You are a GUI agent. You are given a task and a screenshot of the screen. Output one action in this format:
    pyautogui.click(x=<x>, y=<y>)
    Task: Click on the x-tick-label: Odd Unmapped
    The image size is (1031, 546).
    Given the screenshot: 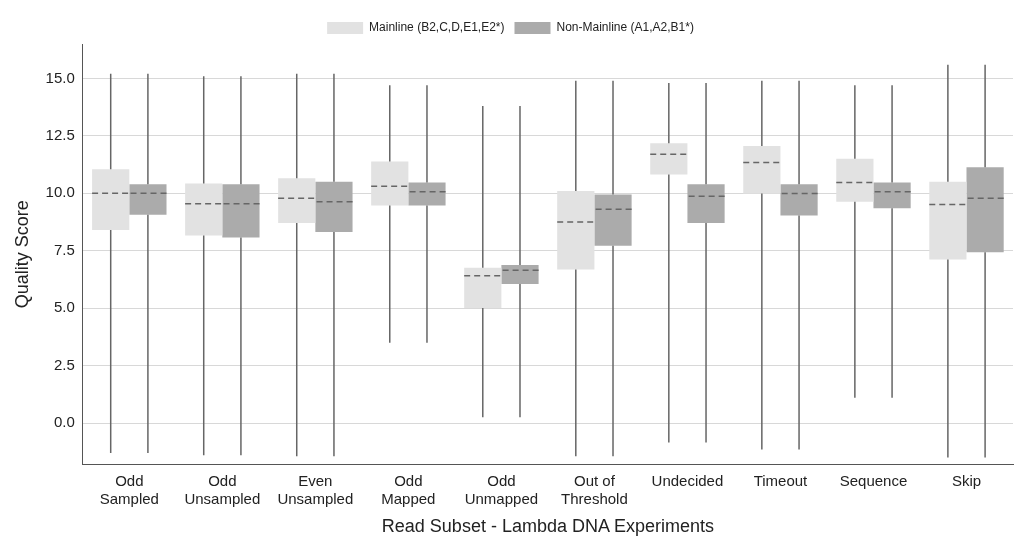 What is the action you would take?
    pyautogui.click(x=501, y=489)
    